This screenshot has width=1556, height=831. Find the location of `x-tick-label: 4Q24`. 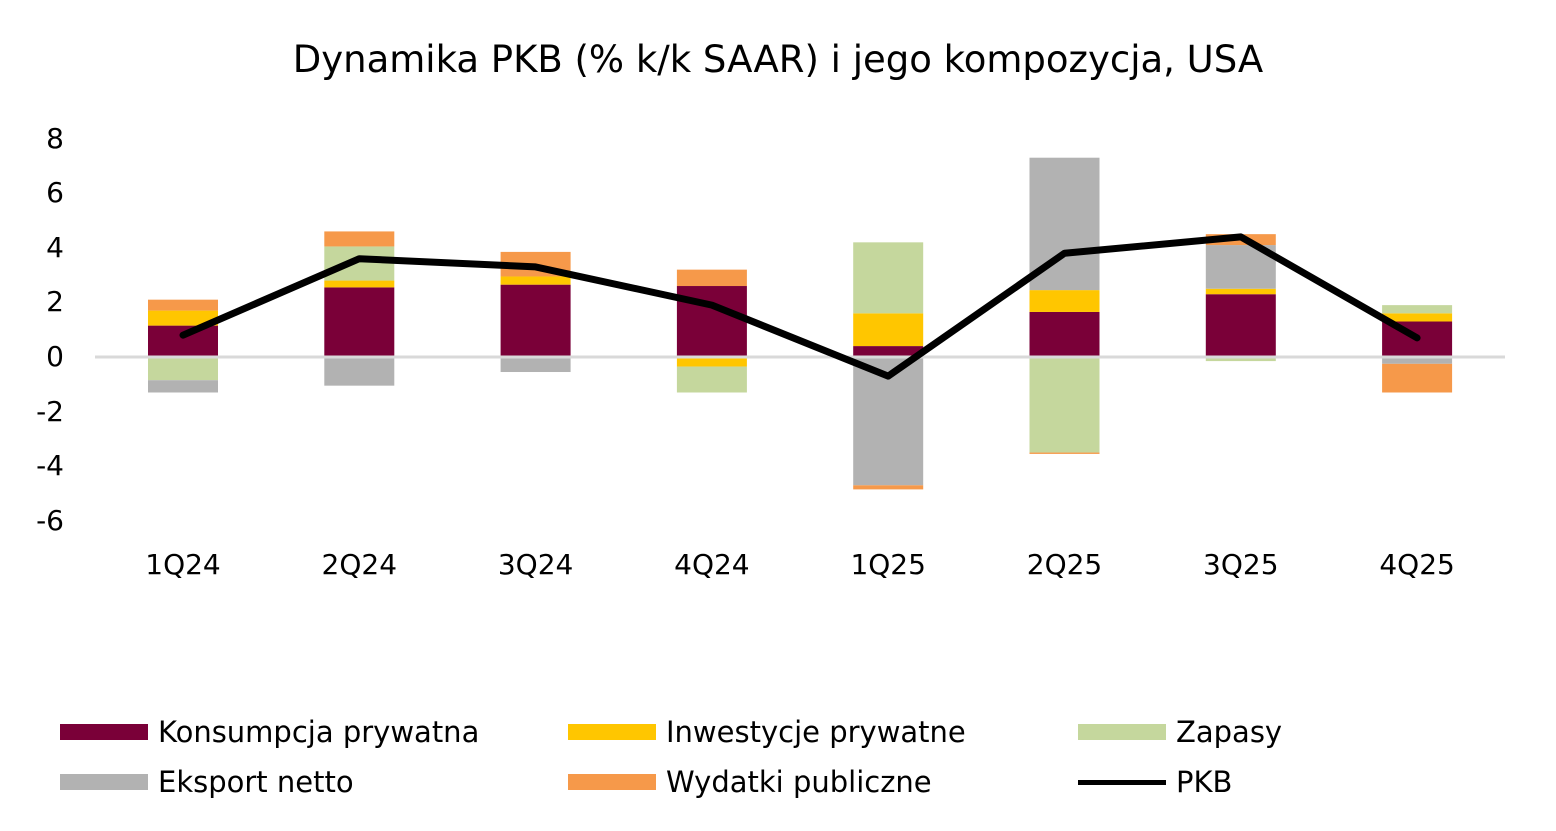

x-tick-label: 4Q24 is located at coordinates (712, 564).